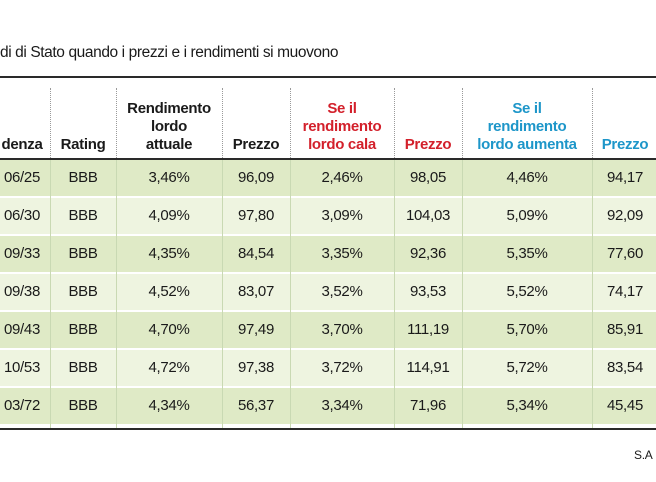 Image resolution: width=656 pixels, height=482 pixels. Describe the element at coordinates (22, 215) in the screenshot. I see `cell-scadenza: 06/30` at that location.